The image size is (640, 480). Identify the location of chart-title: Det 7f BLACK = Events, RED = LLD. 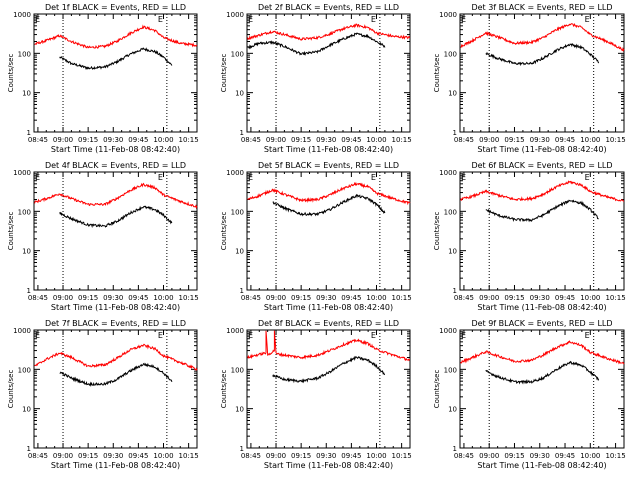
(115, 323).